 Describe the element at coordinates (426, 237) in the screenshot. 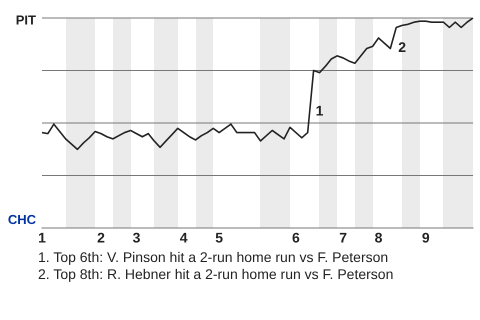

I see `x-tick-label: 9` at that location.